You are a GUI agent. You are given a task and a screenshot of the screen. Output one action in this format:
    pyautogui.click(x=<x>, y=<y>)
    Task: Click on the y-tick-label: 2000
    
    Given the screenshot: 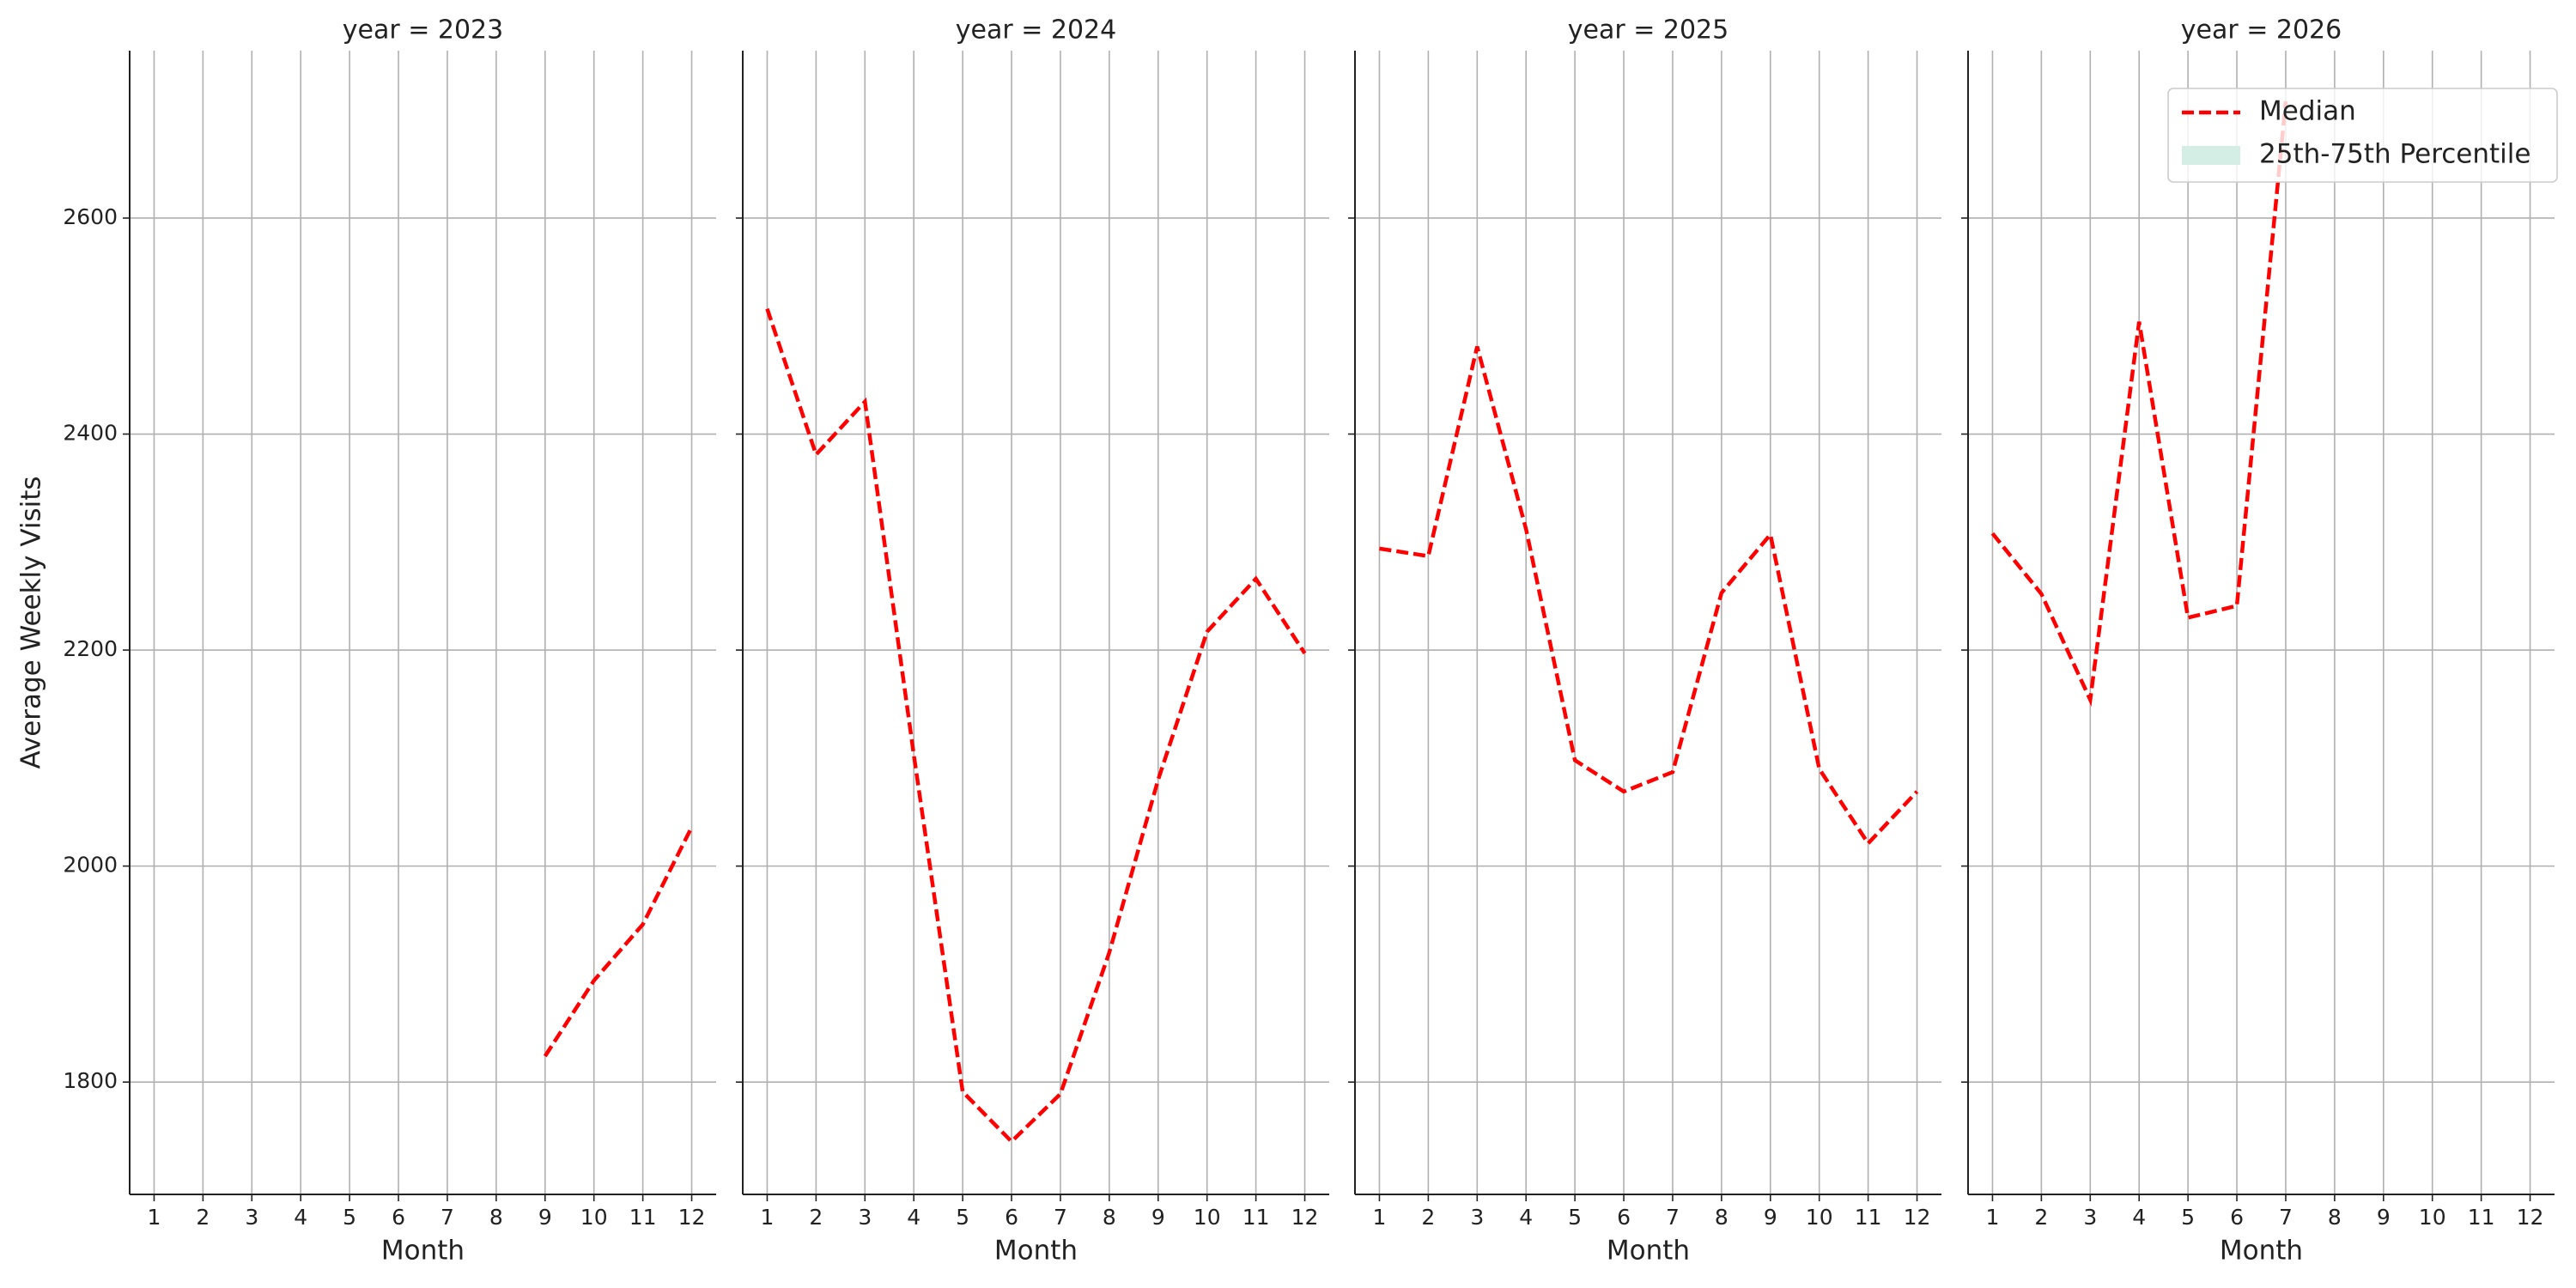 What is the action you would take?
    pyautogui.click(x=90, y=865)
    